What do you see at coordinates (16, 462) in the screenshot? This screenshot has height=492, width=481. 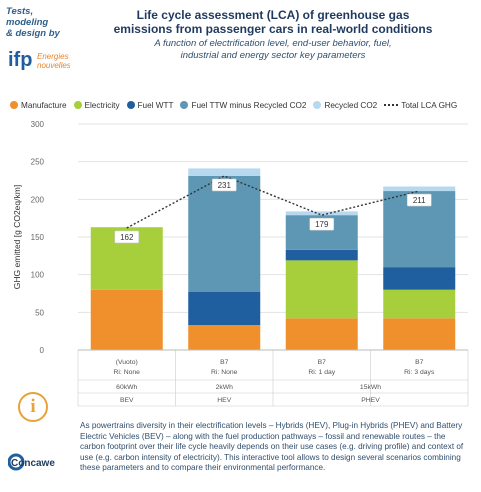 I see `concawe-logo-ring` at bounding box center [16, 462].